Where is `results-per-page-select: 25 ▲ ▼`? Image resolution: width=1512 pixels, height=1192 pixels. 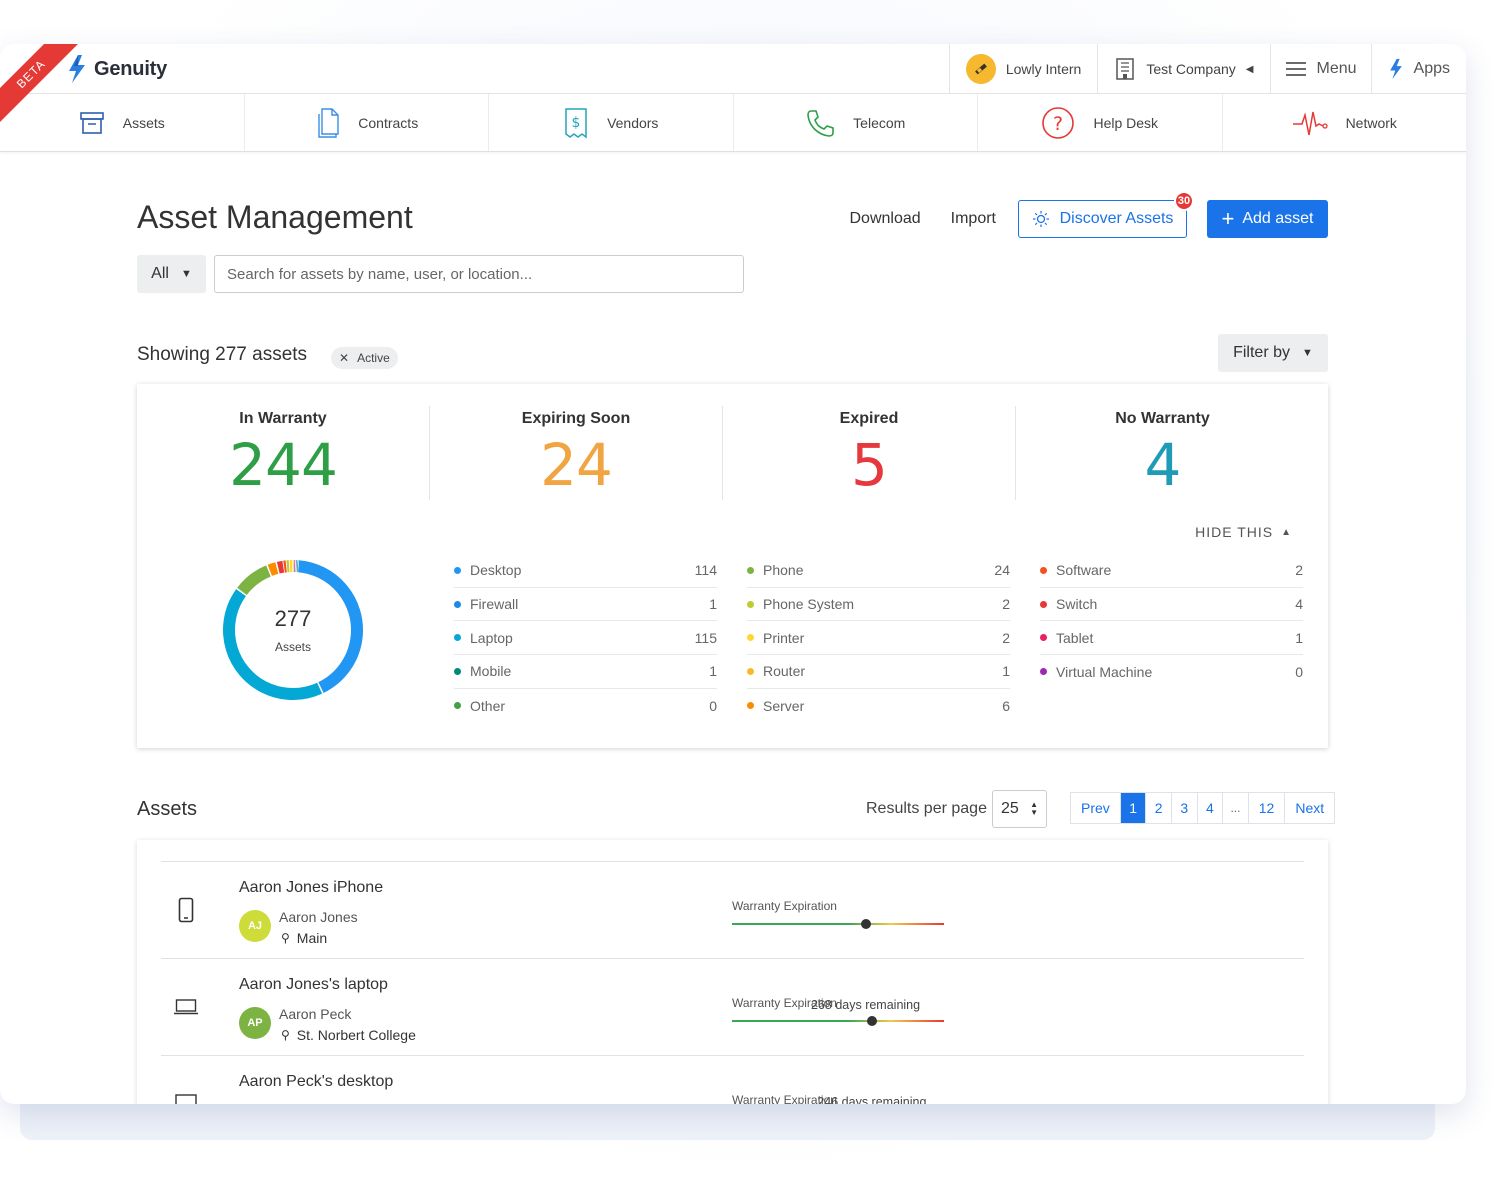 results-per-page-select: 25 ▲ ▼ is located at coordinates (1019, 809).